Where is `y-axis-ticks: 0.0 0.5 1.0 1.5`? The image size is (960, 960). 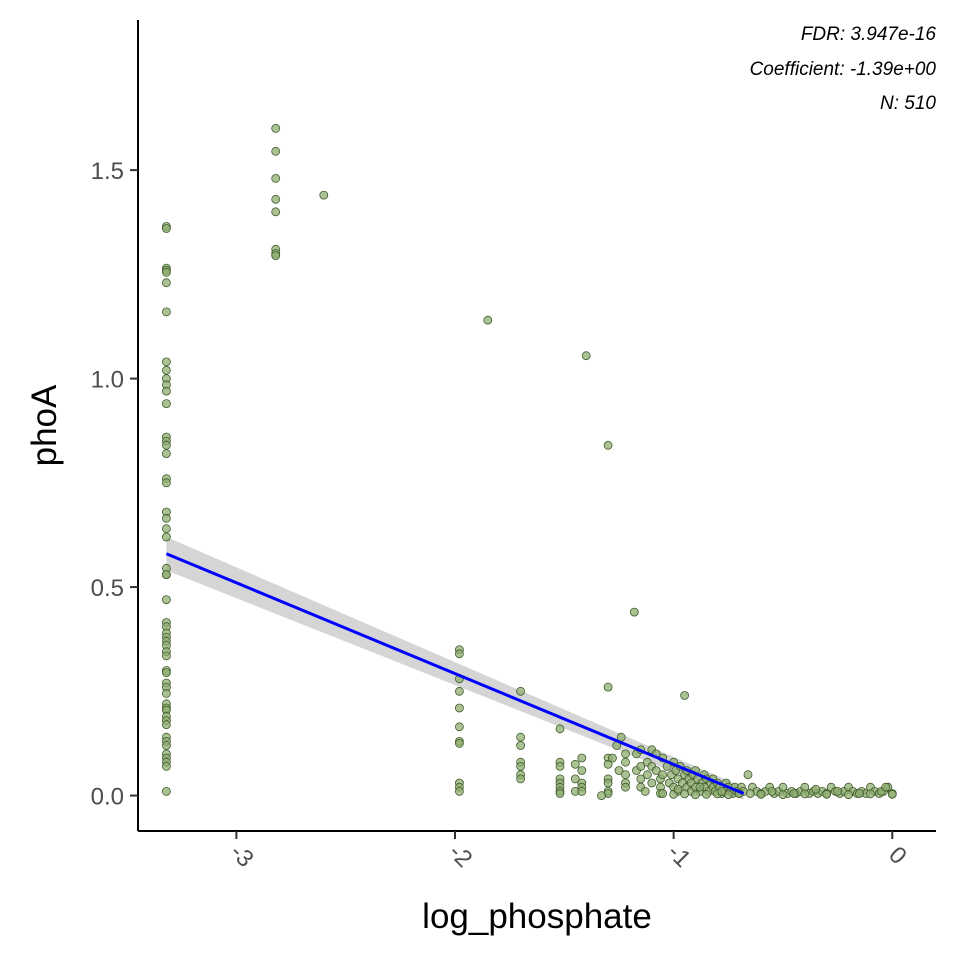
y-axis-ticks: 0.0 0.5 1.0 1.5 is located at coordinates (114, 484).